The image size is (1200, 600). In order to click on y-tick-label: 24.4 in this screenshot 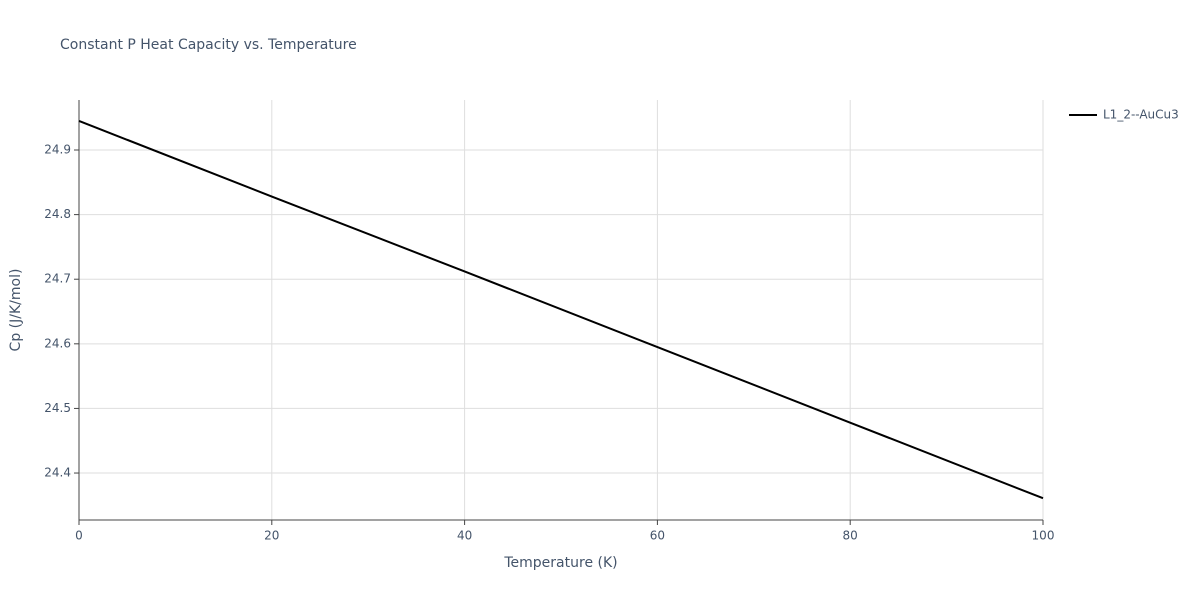, I will do `click(57, 473)`.